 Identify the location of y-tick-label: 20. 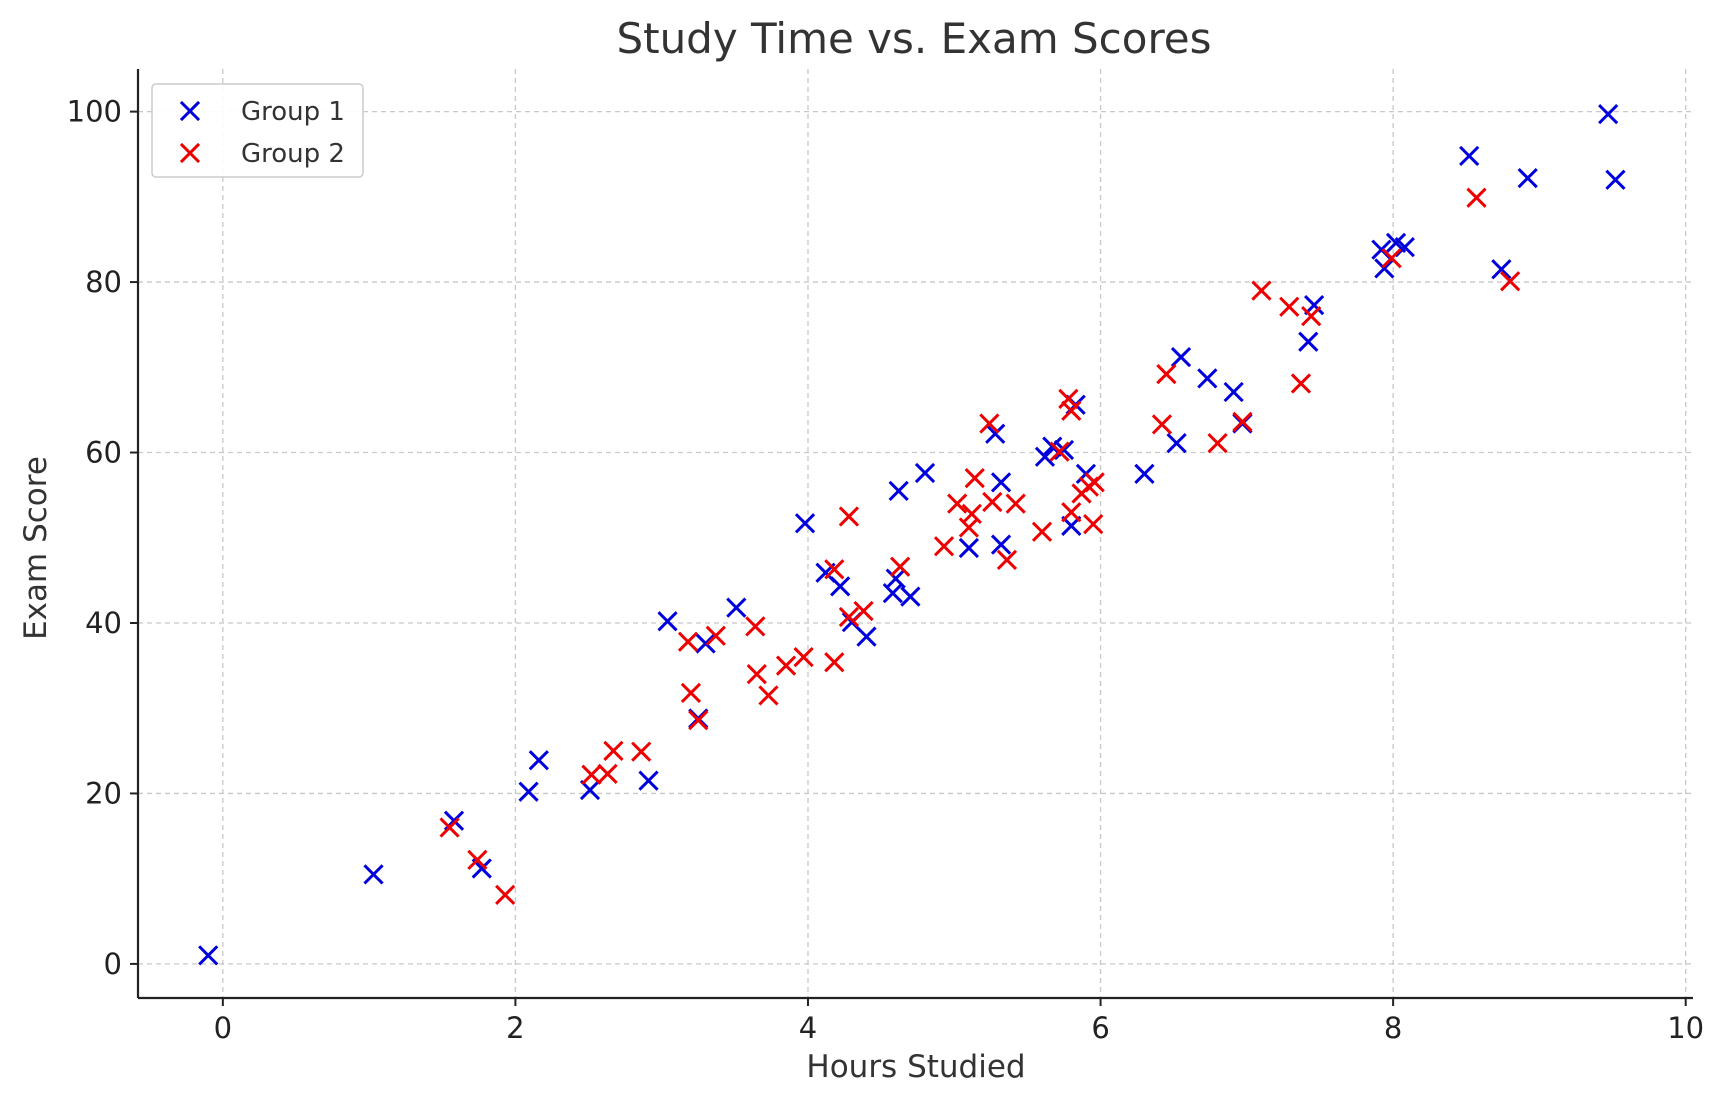
(103, 793).